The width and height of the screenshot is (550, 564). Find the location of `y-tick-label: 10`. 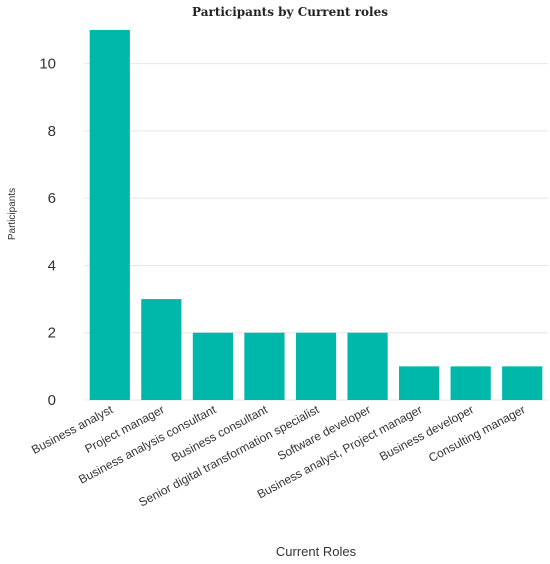

y-tick-label: 10 is located at coordinates (47, 64).